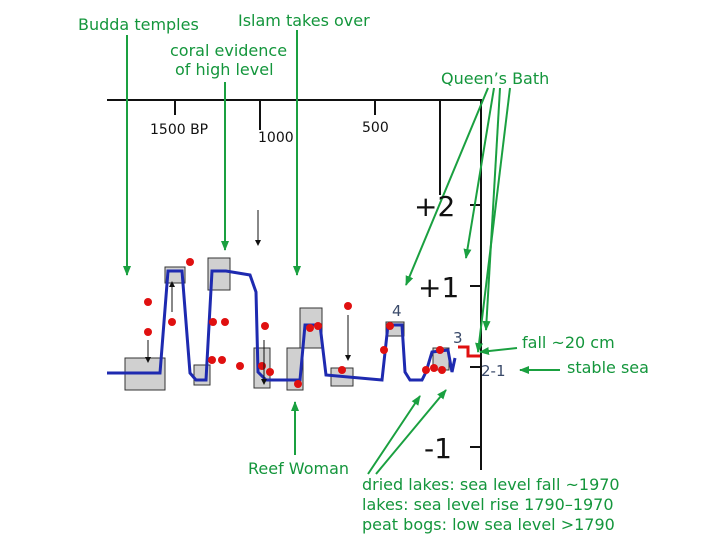  Describe the element at coordinates (495, 78) in the screenshot. I see `annotation: Queen’s Bath` at that location.